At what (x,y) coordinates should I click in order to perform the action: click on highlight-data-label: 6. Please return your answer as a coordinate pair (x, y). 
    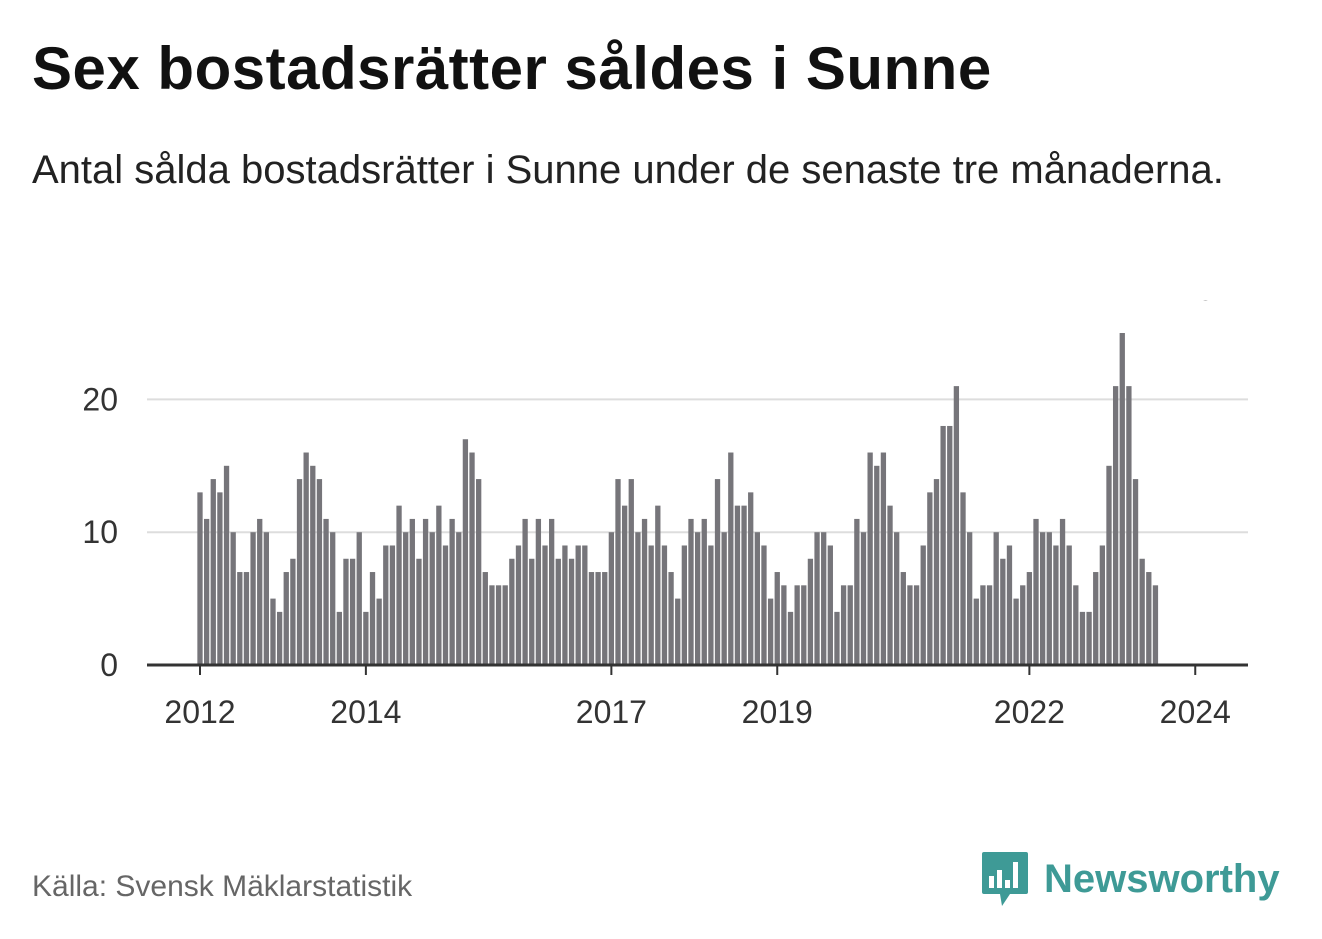
    Looking at the image, I should click on (1205, 303).